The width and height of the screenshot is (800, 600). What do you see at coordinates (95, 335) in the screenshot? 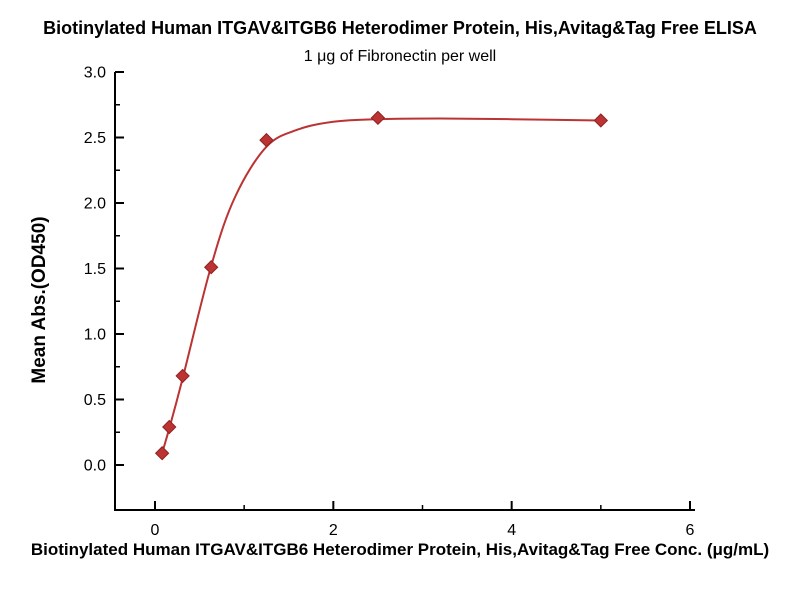
I see `y-tick-label: 1.0` at bounding box center [95, 335].